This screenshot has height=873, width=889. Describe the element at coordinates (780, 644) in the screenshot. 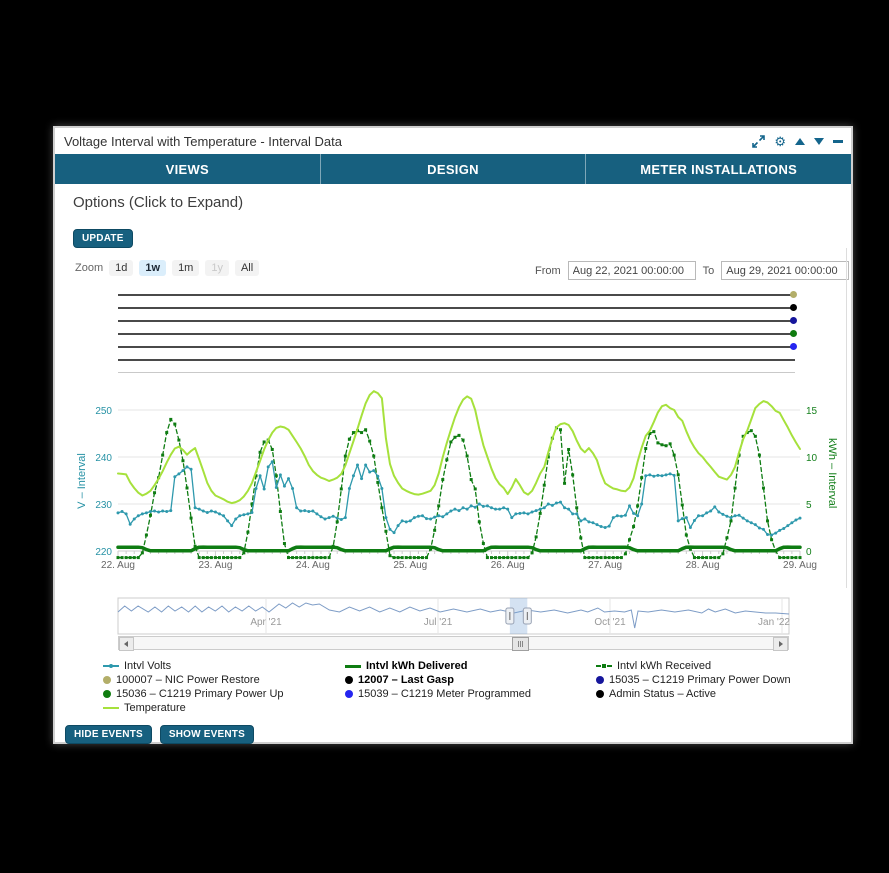

I see `scrollbar-right-arrow-icon` at that location.